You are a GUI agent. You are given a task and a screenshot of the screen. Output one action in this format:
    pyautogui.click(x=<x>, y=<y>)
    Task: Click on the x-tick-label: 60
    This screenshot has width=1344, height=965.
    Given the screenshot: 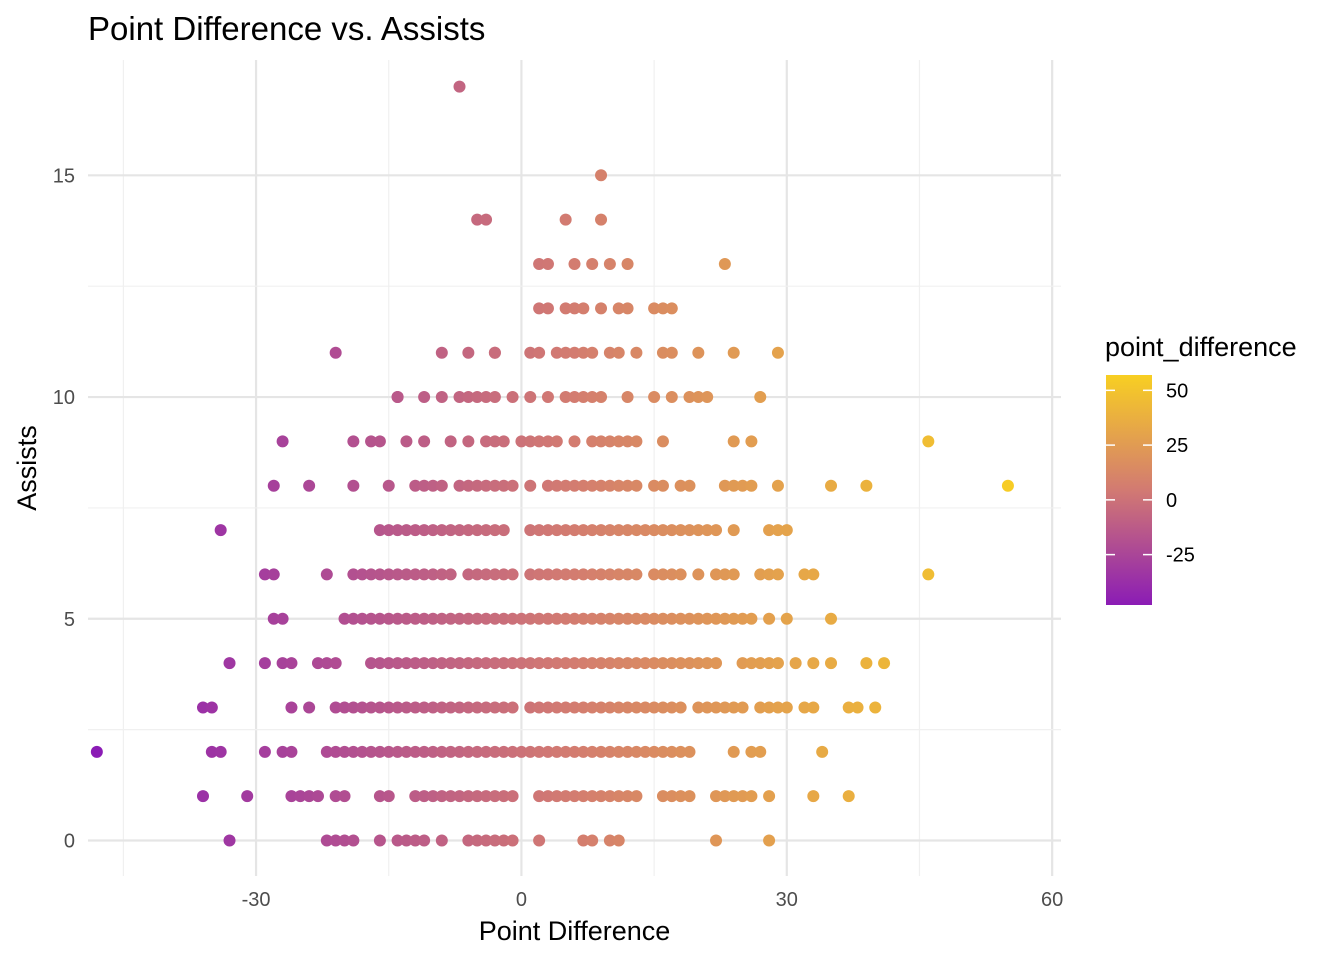 What is the action you would take?
    pyautogui.click(x=1052, y=900)
    